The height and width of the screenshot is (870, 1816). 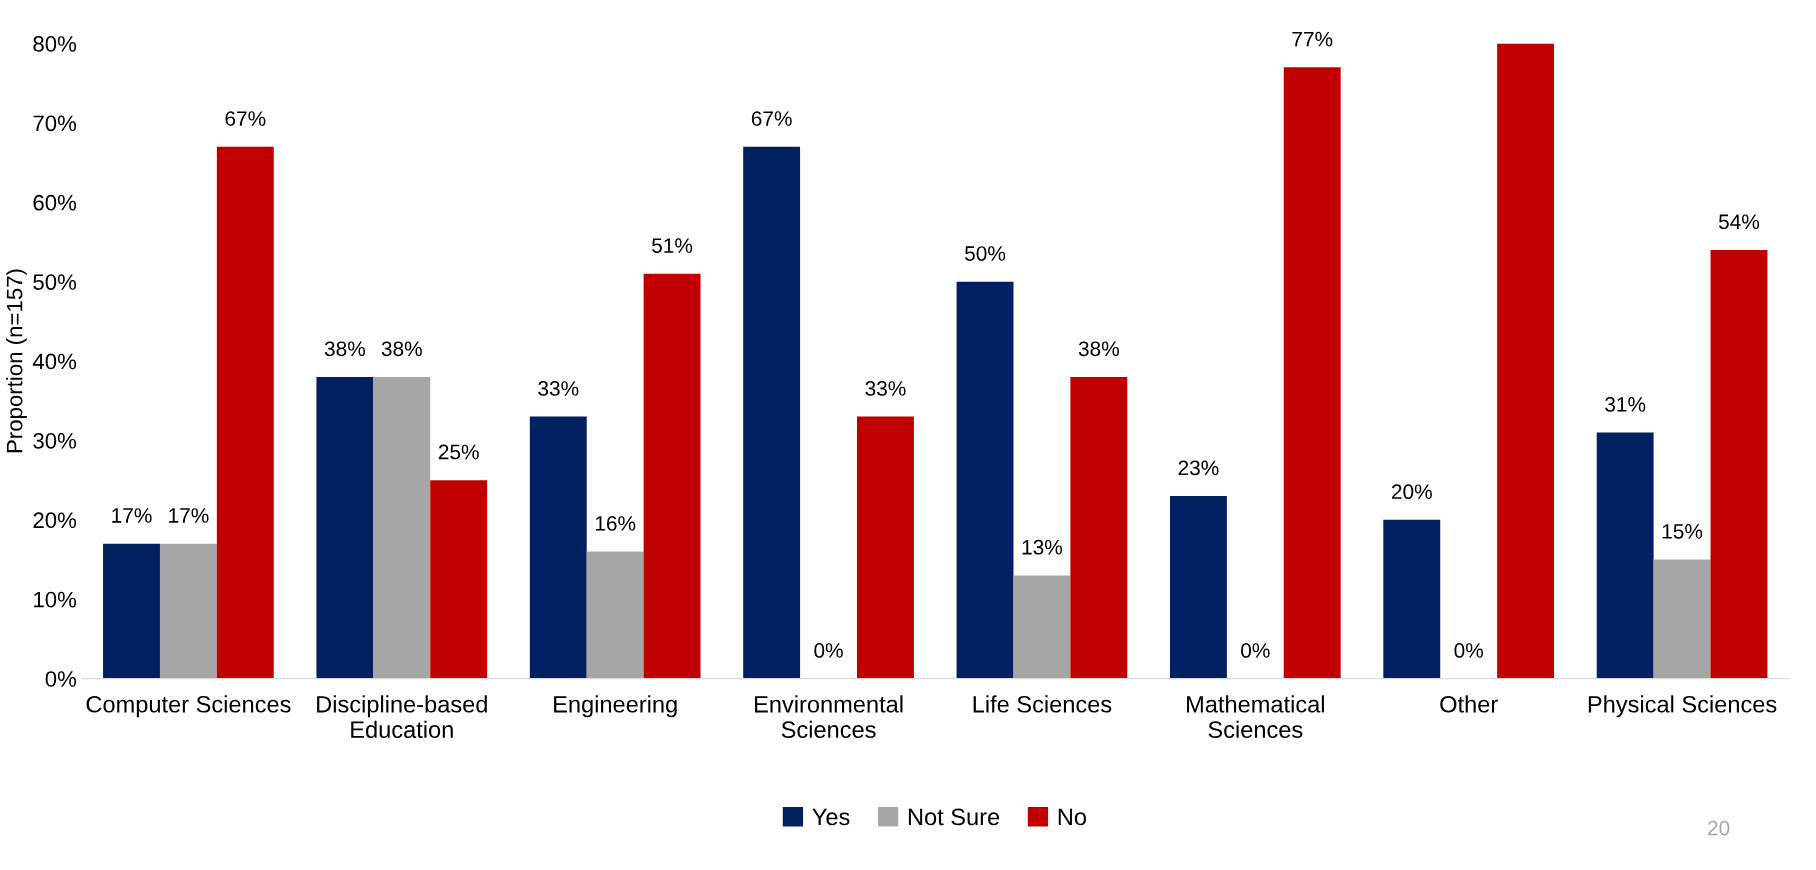 What do you see at coordinates (55, 202) in the screenshot?
I see `y-tick-label: 60%` at bounding box center [55, 202].